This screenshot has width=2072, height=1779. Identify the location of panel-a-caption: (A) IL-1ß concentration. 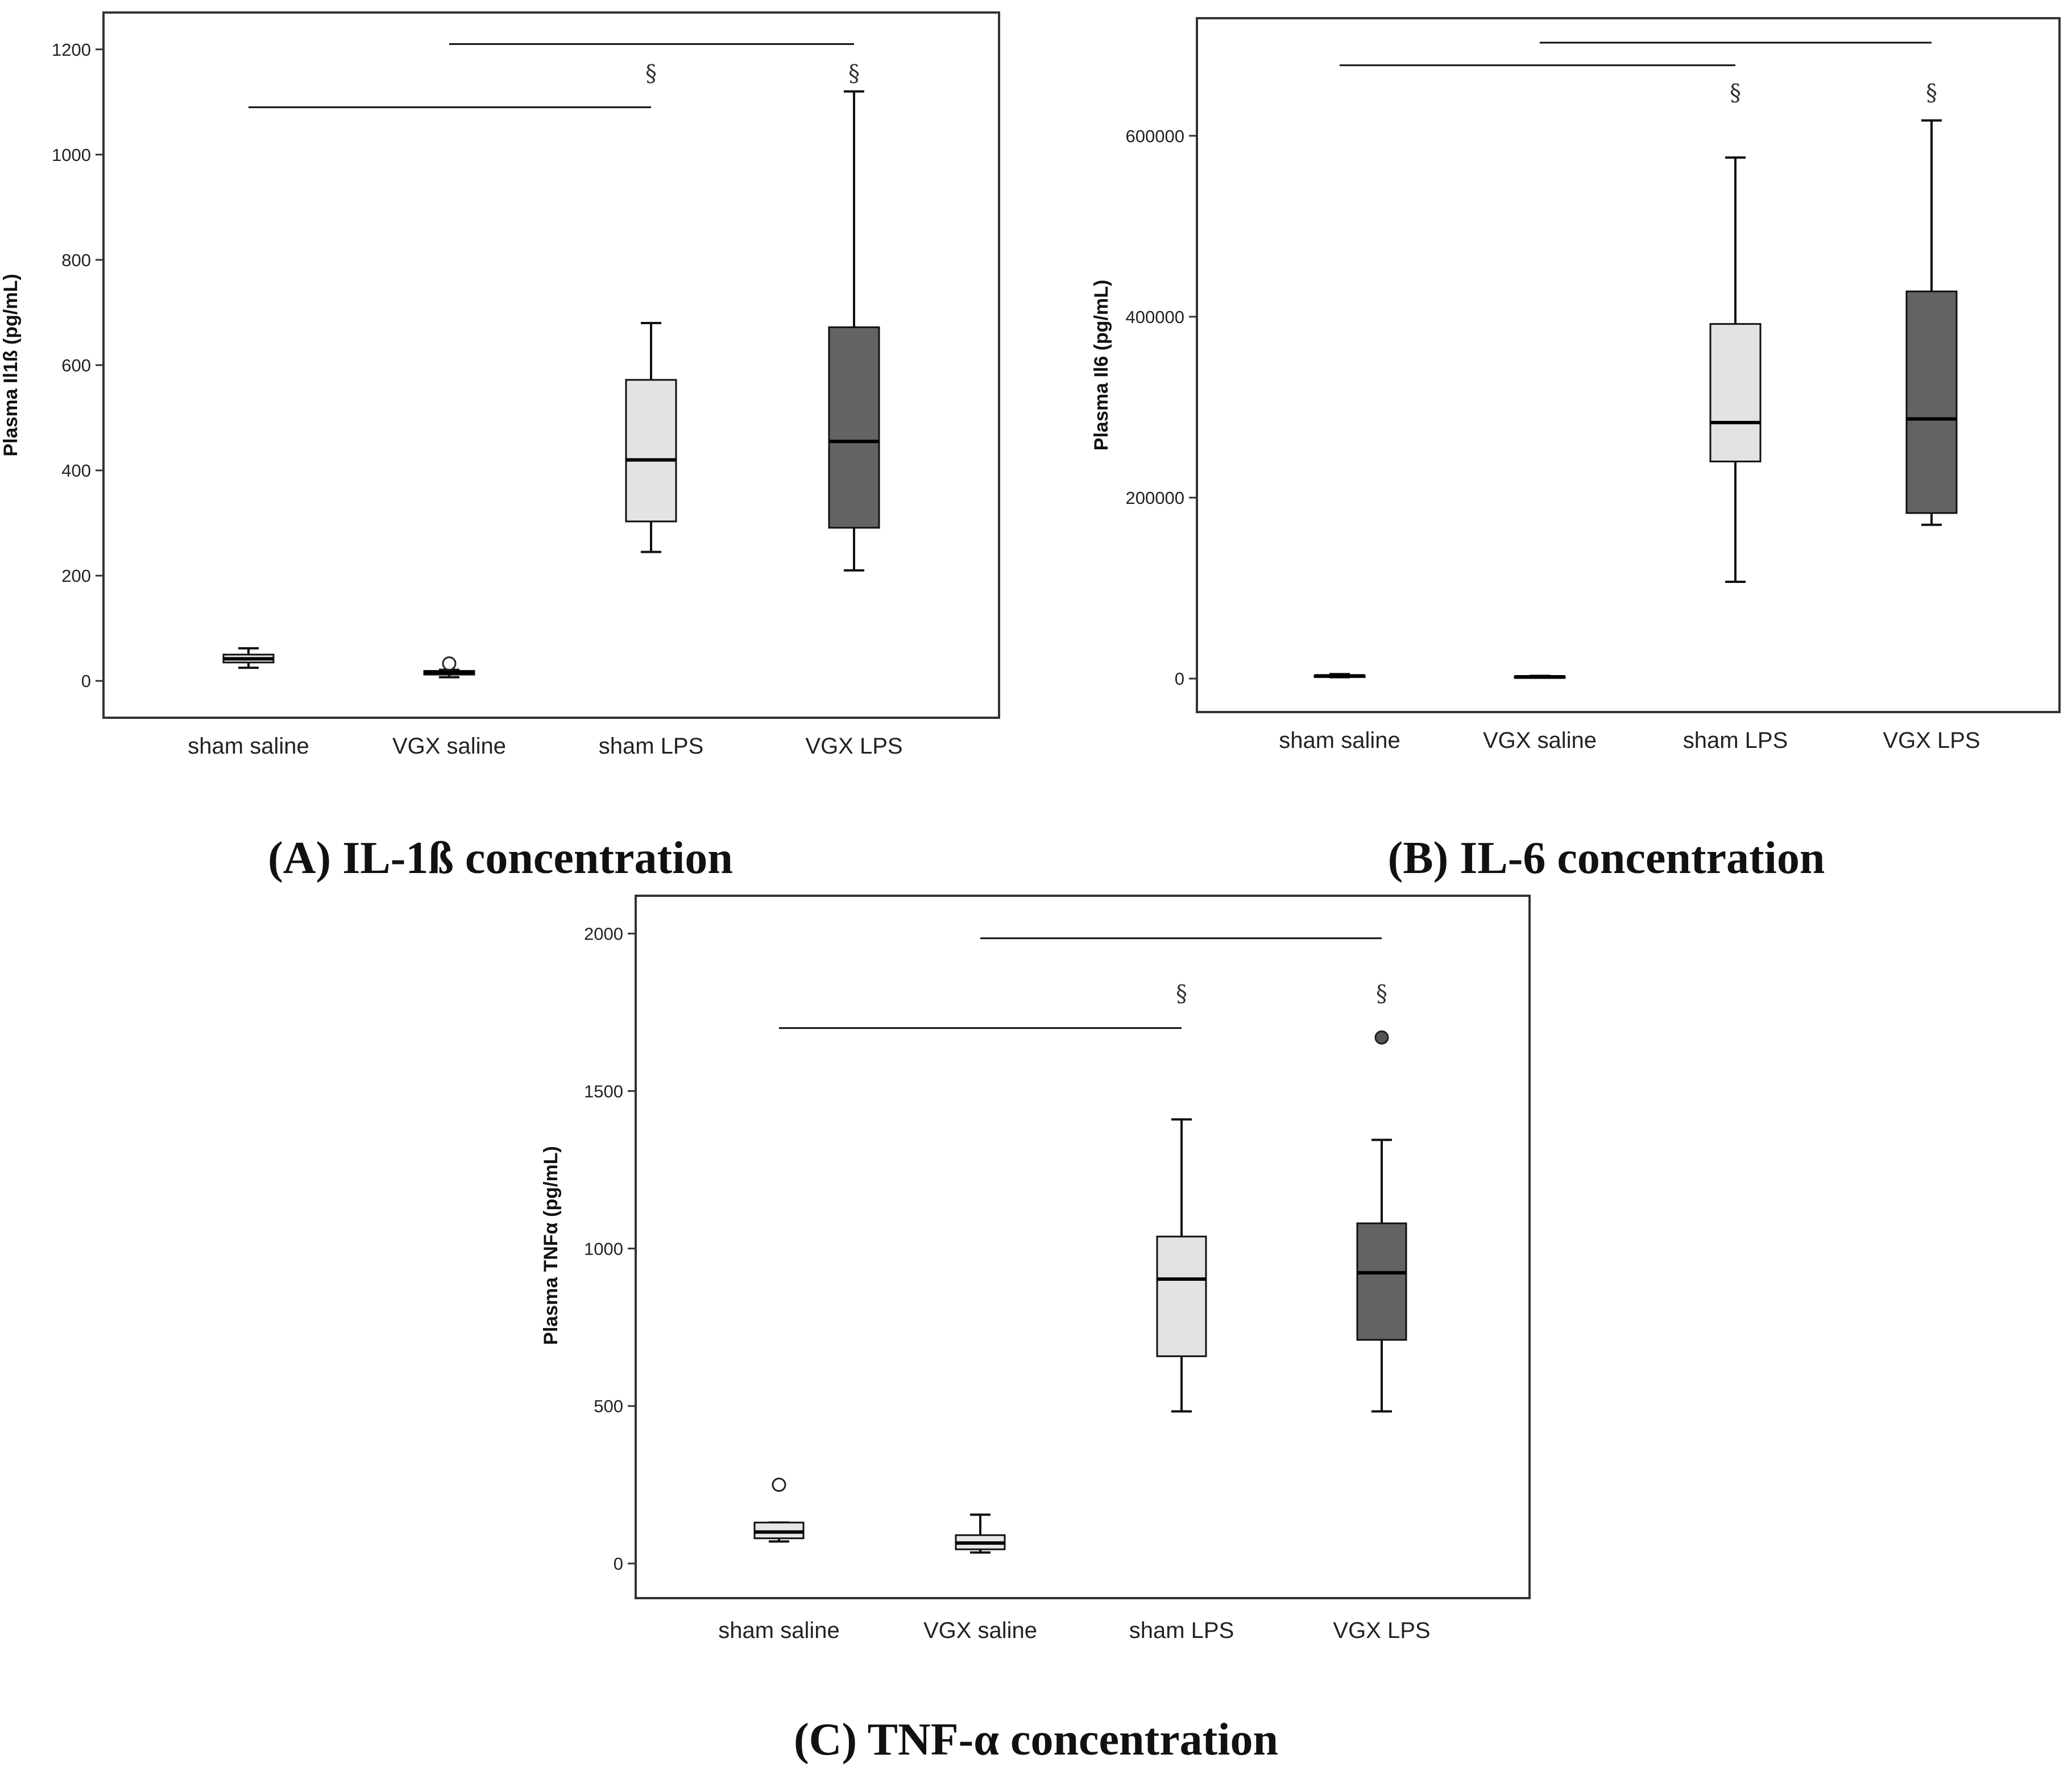
(500, 858).